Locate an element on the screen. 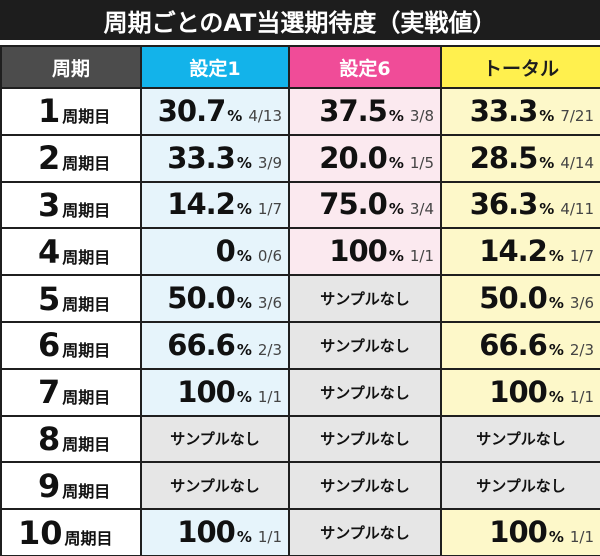  setting1-cell: 50.0% 3/6 is located at coordinates (215, 298).